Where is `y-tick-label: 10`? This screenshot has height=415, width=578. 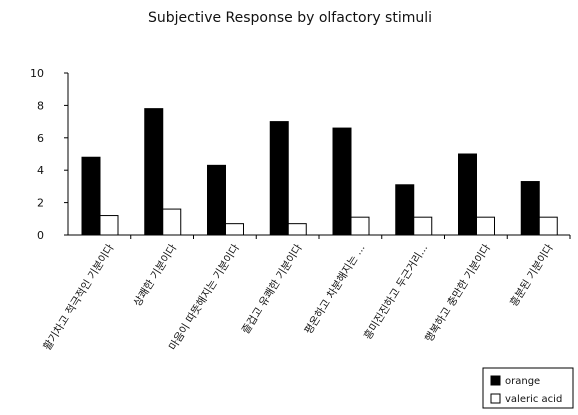
y-tick-label: 10 is located at coordinates (37, 73).